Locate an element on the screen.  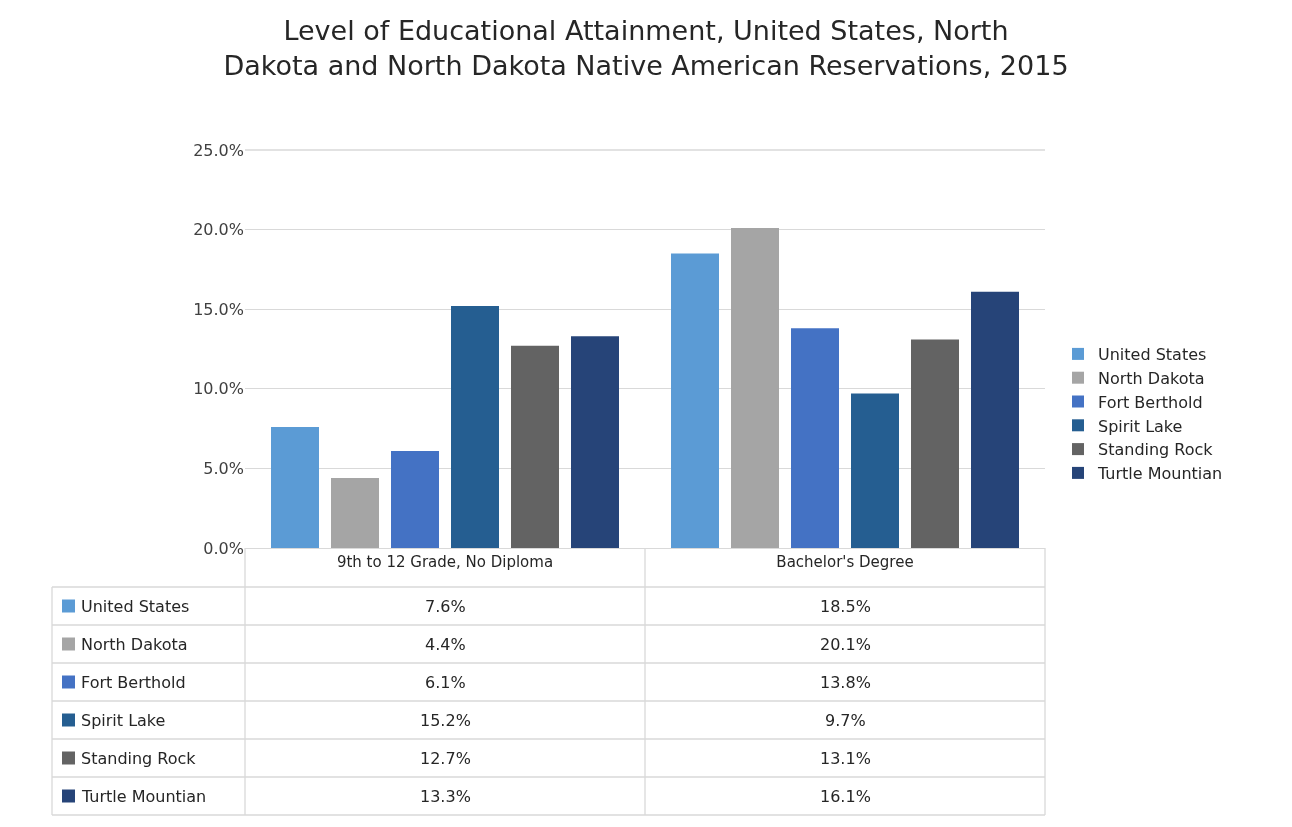
data-label: 13.8% is located at coordinates (845, 682).